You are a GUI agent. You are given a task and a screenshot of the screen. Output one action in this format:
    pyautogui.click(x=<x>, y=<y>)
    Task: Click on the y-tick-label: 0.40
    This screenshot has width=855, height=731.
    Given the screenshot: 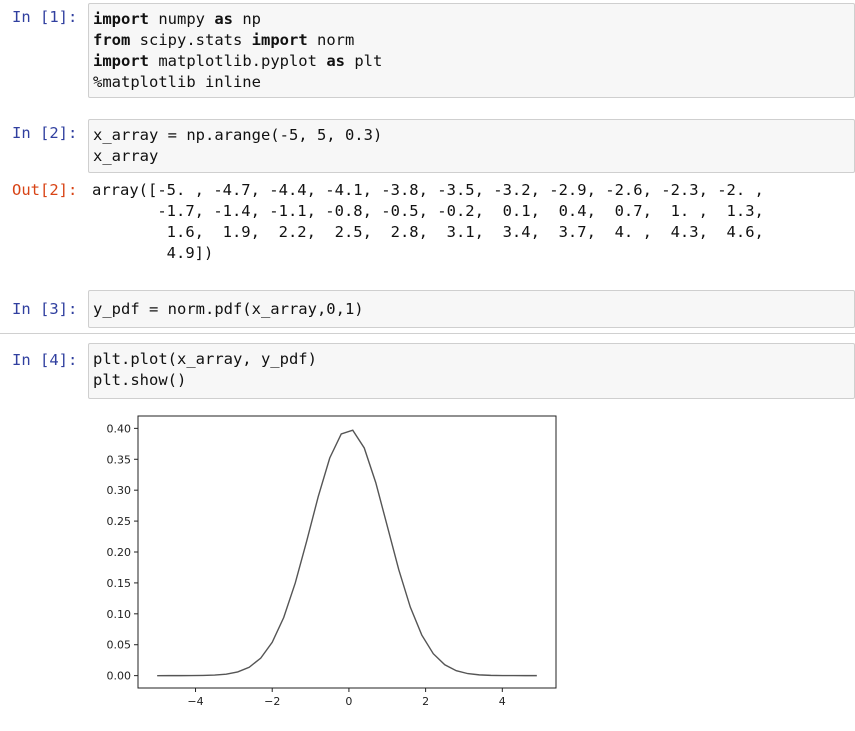 What is the action you would take?
    pyautogui.click(x=119, y=428)
    